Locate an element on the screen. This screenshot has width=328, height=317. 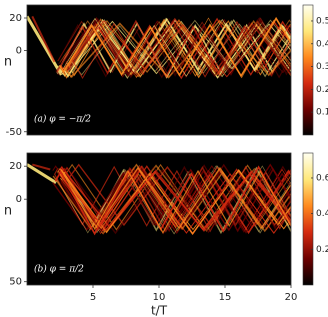
annotation: (a) φ = −π/2 is located at coordinates (62, 119).